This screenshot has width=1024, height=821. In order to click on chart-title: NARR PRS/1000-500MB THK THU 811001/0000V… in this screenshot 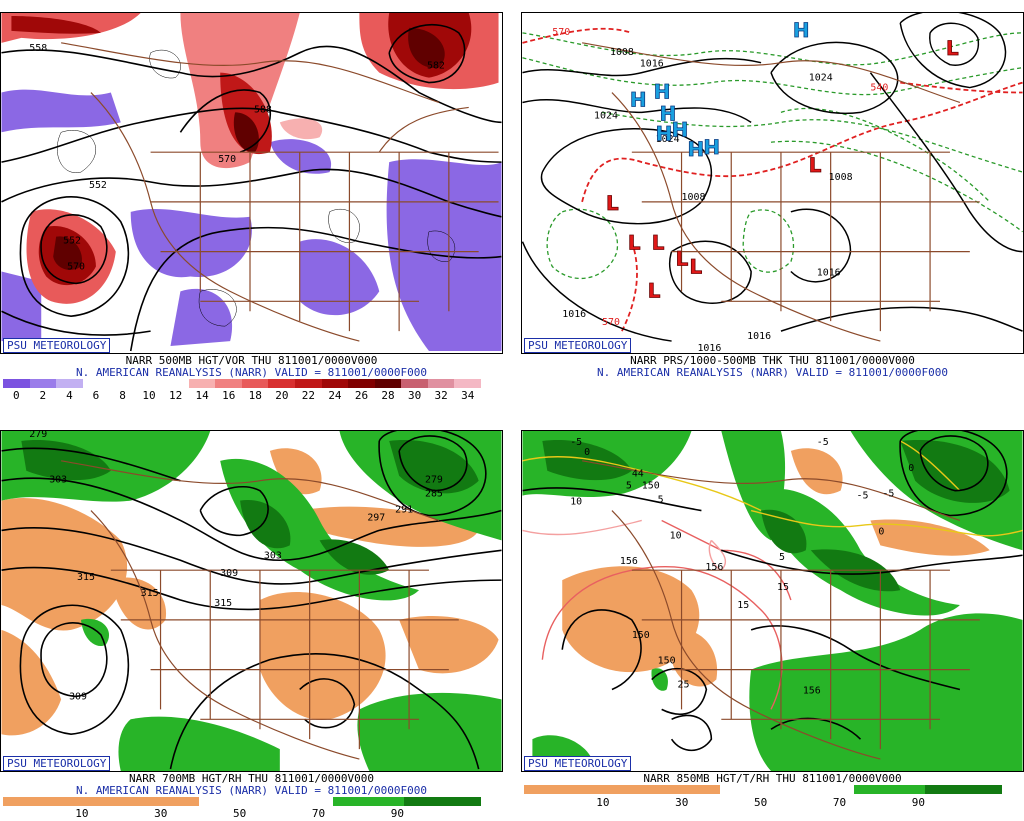, I will do `click(772, 360)`.